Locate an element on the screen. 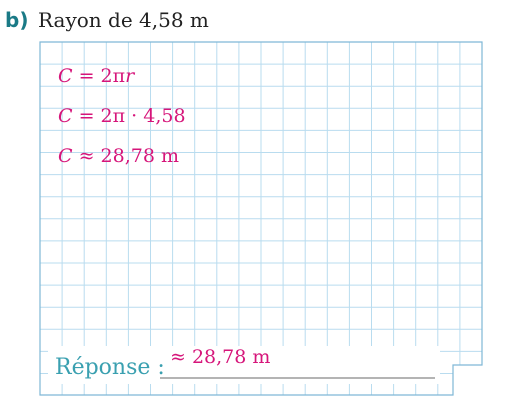 The image size is (516, 410). work-line: C ≈ 28,78 m is located at coordinates (118, 156).